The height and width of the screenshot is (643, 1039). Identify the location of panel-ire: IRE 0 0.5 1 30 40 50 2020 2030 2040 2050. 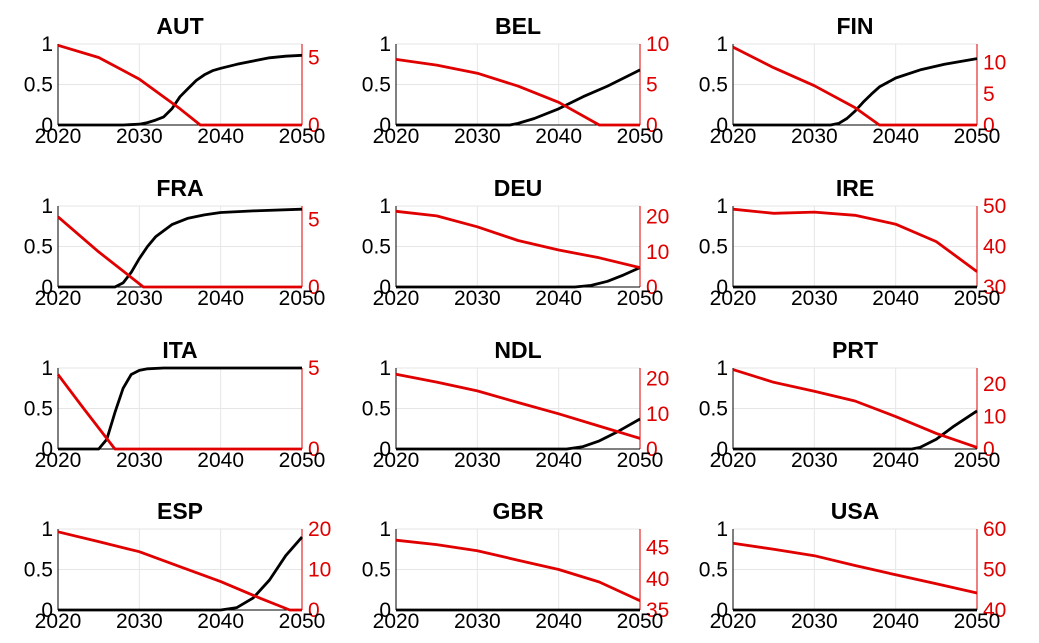
(853, 242).